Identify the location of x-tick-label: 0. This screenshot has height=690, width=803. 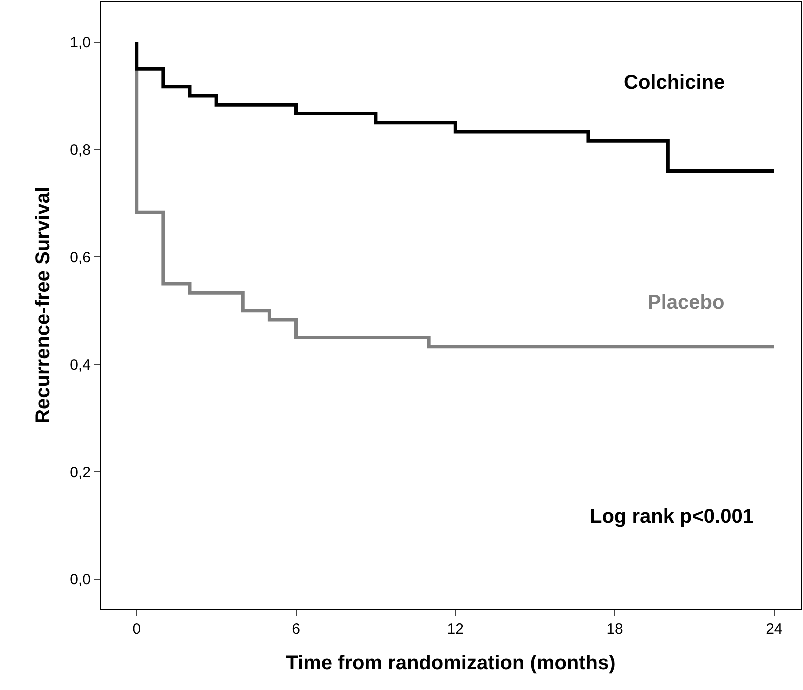
(137, 629).